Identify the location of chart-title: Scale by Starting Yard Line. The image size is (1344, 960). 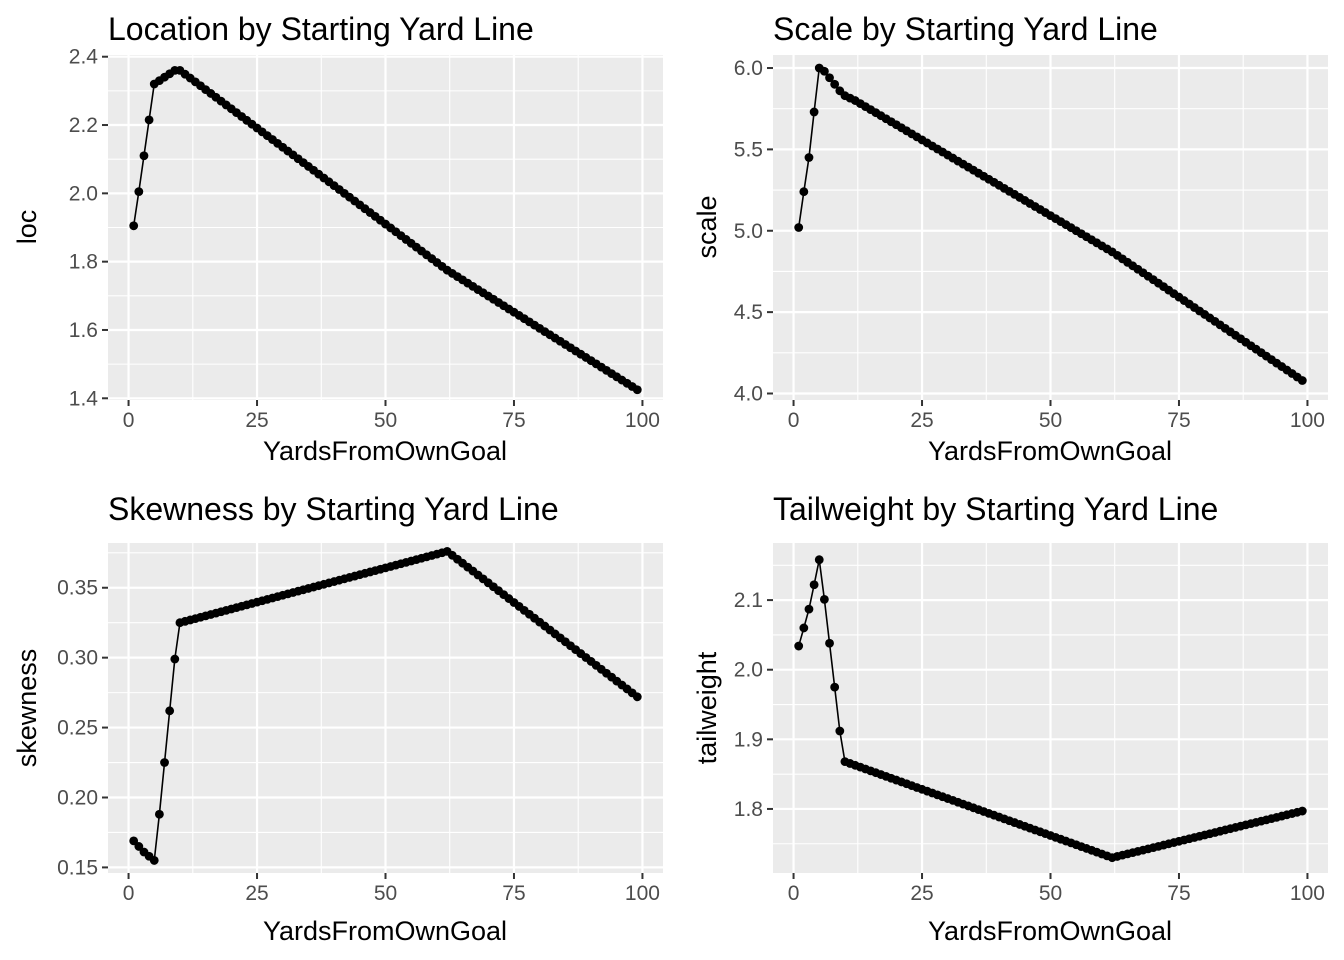
(965, 29).